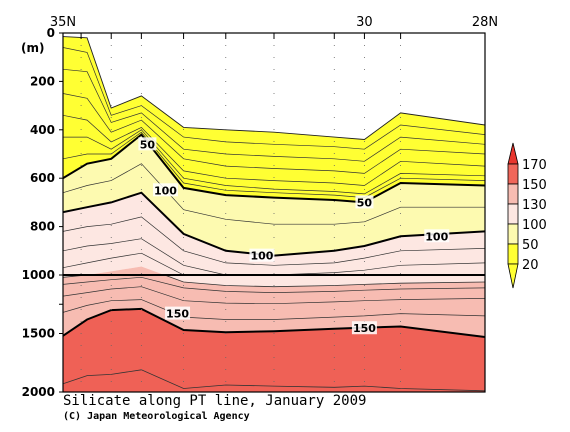 The width and height of the screenshot is (570, 432). Describe the element at coordinates (534, 185) in the screenshot. I see `legend-label-150: 150` at that location.